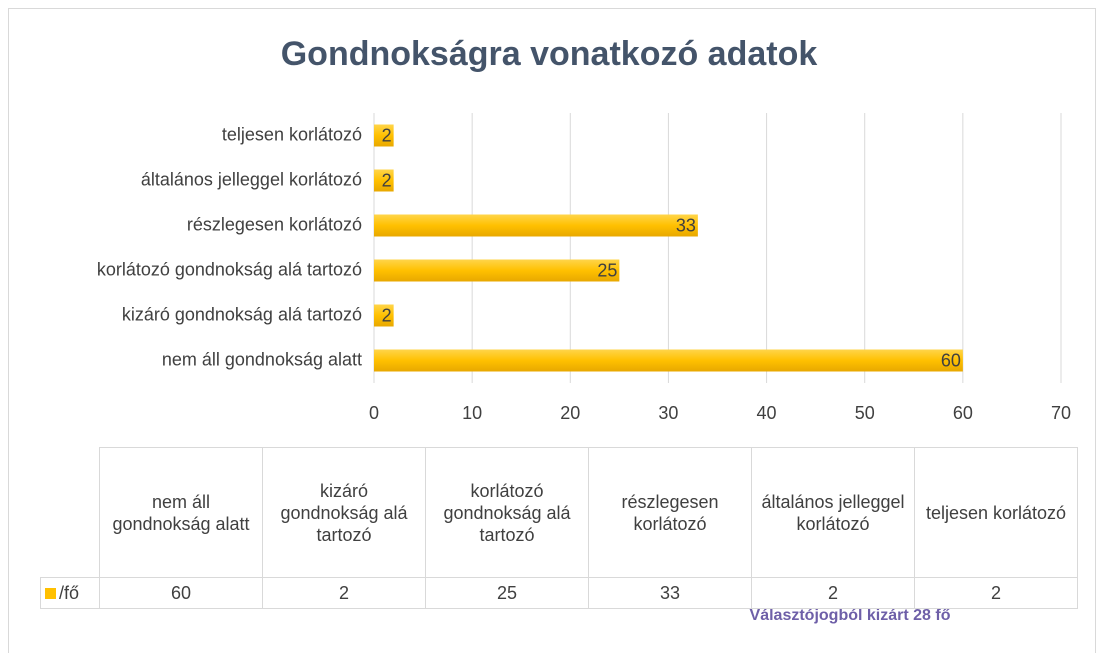  I want to click on data-label: 33, so click(686, 225).